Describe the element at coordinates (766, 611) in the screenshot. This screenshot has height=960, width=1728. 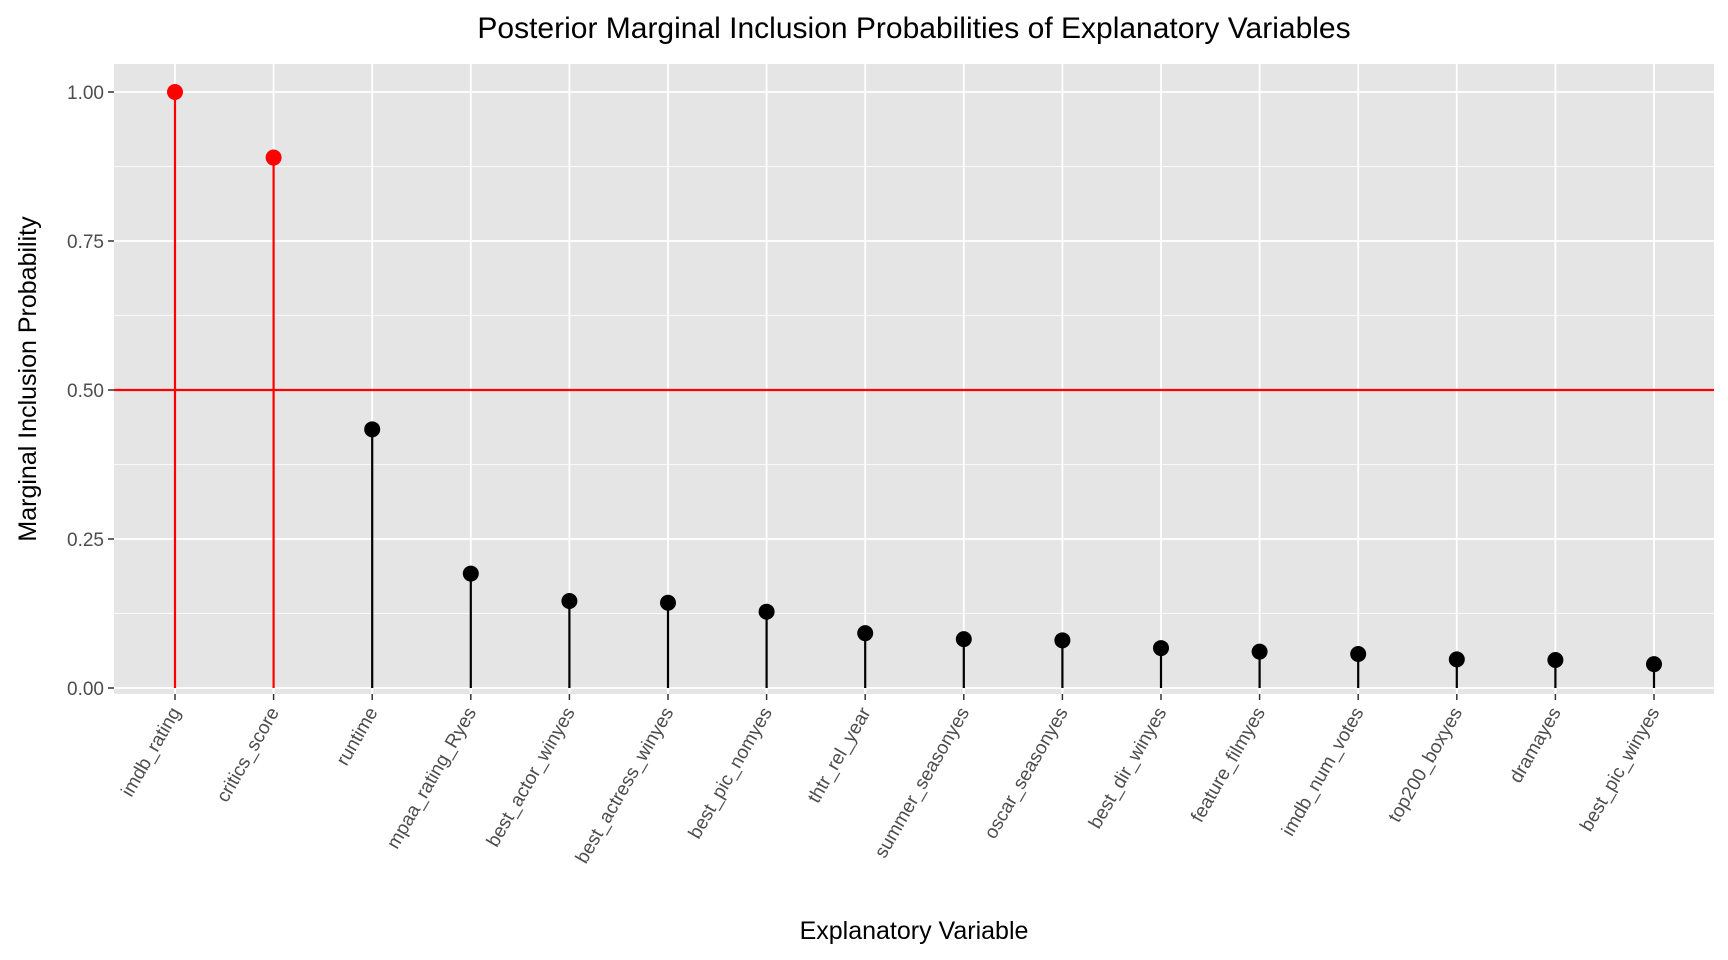
I see `point-best_pic_nomyes` at that location.